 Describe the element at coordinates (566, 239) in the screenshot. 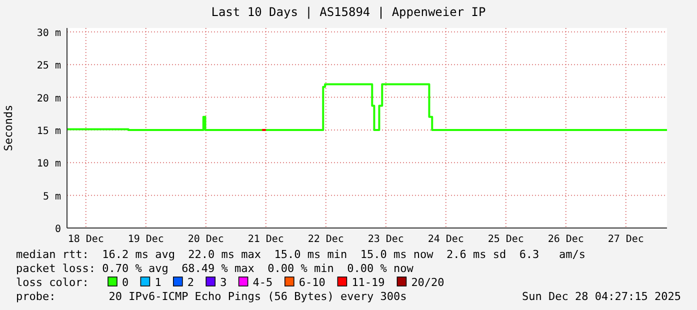

I see `x-tick-label: 26 Dec` at that location.